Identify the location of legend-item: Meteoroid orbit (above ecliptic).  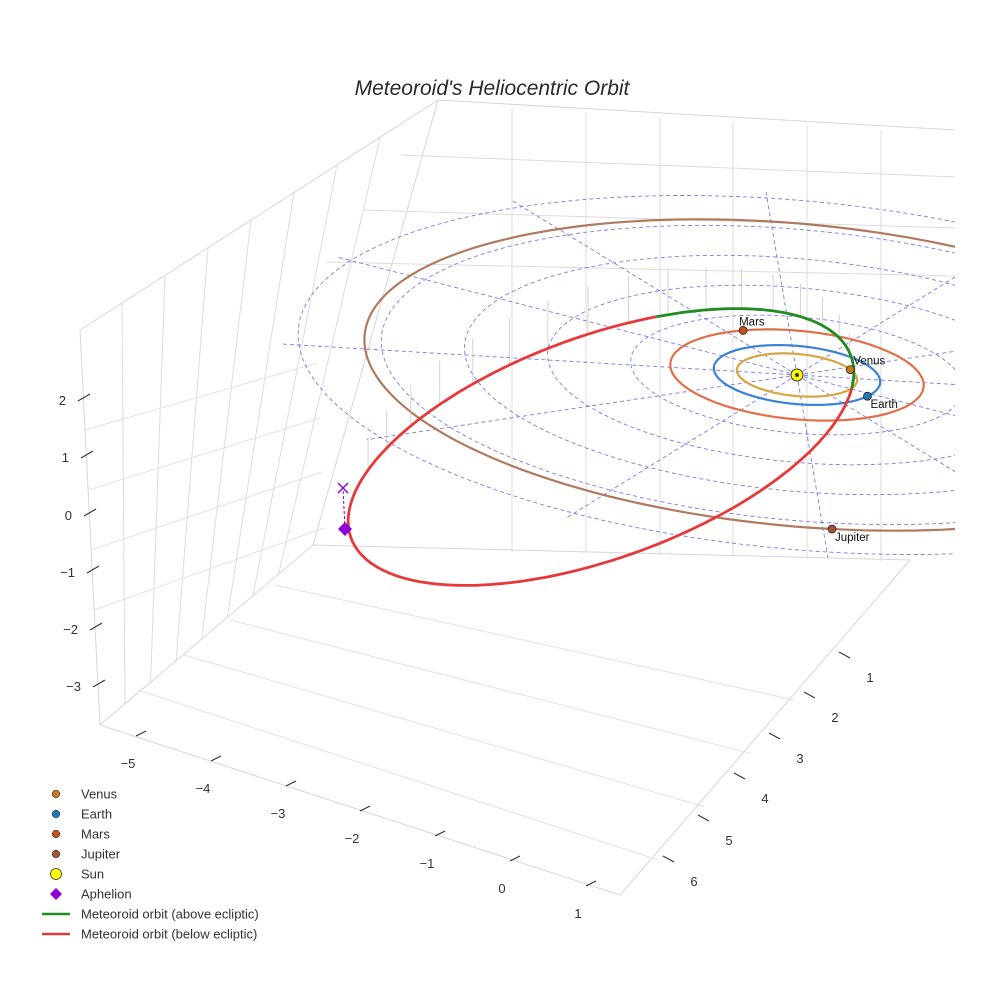
(150, 914).